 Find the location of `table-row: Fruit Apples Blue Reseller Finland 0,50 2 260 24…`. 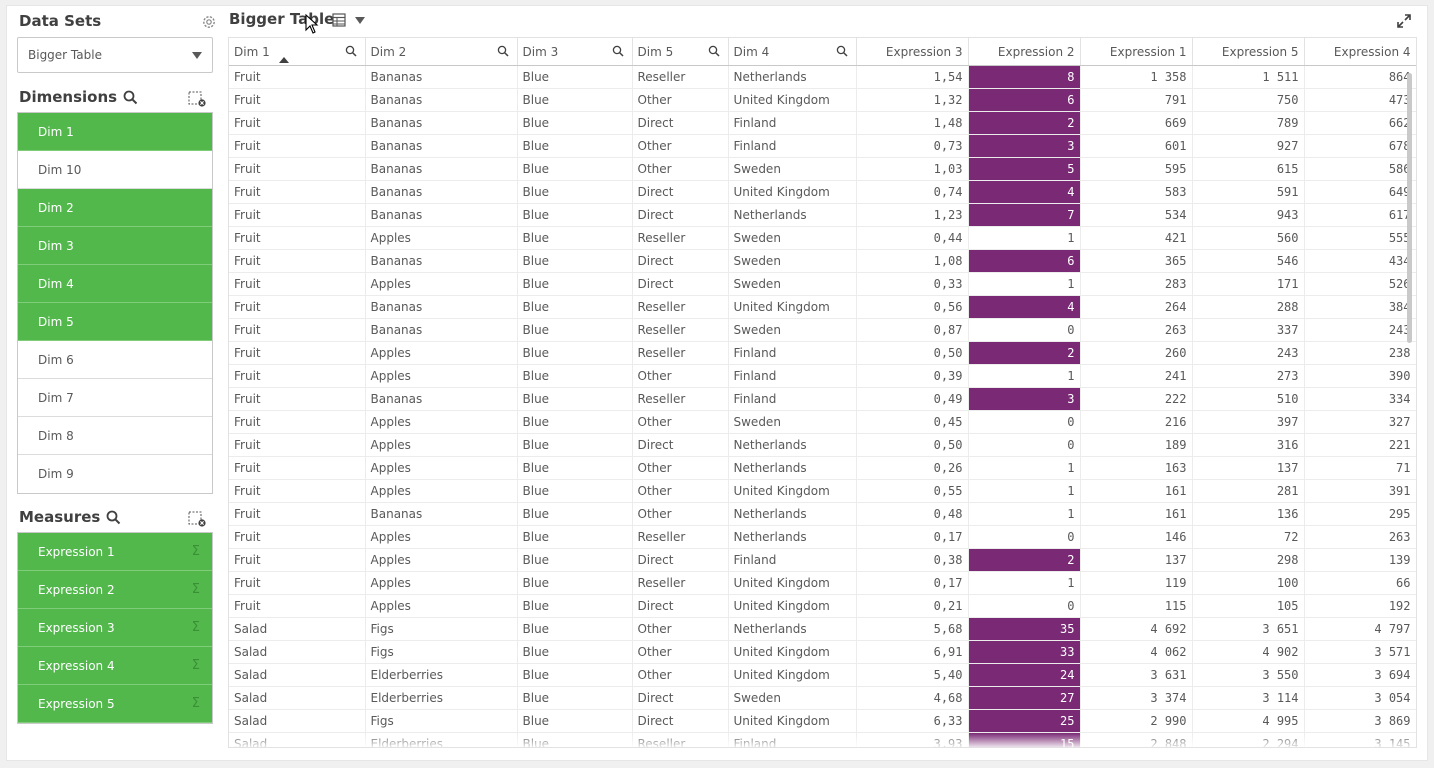

table-row: Fruit Apples Blue Reseller Finland 0,50 2 260 24… is located at coordinates (822, 353).